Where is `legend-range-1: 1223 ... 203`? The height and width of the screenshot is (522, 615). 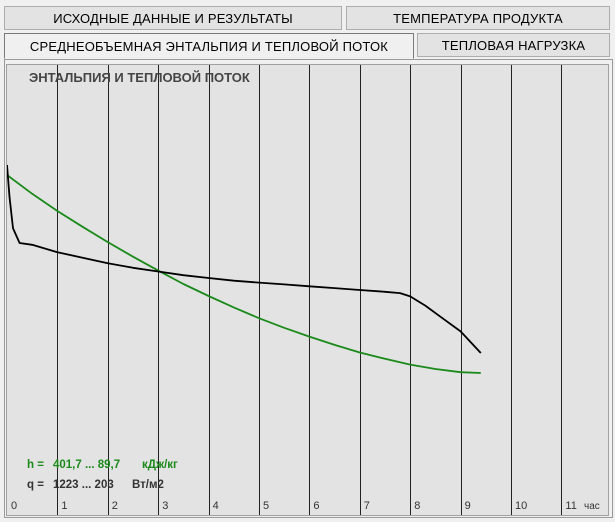 legend-range-1: 1223 ... 203 is located at coordinates (83, 485).